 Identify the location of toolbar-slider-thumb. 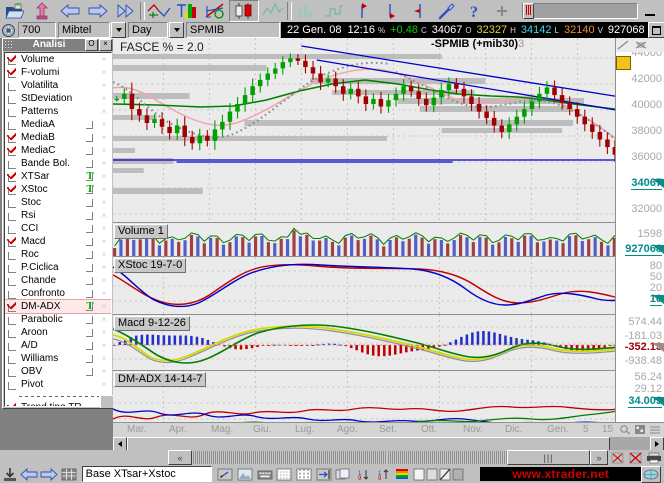
(528, 11).